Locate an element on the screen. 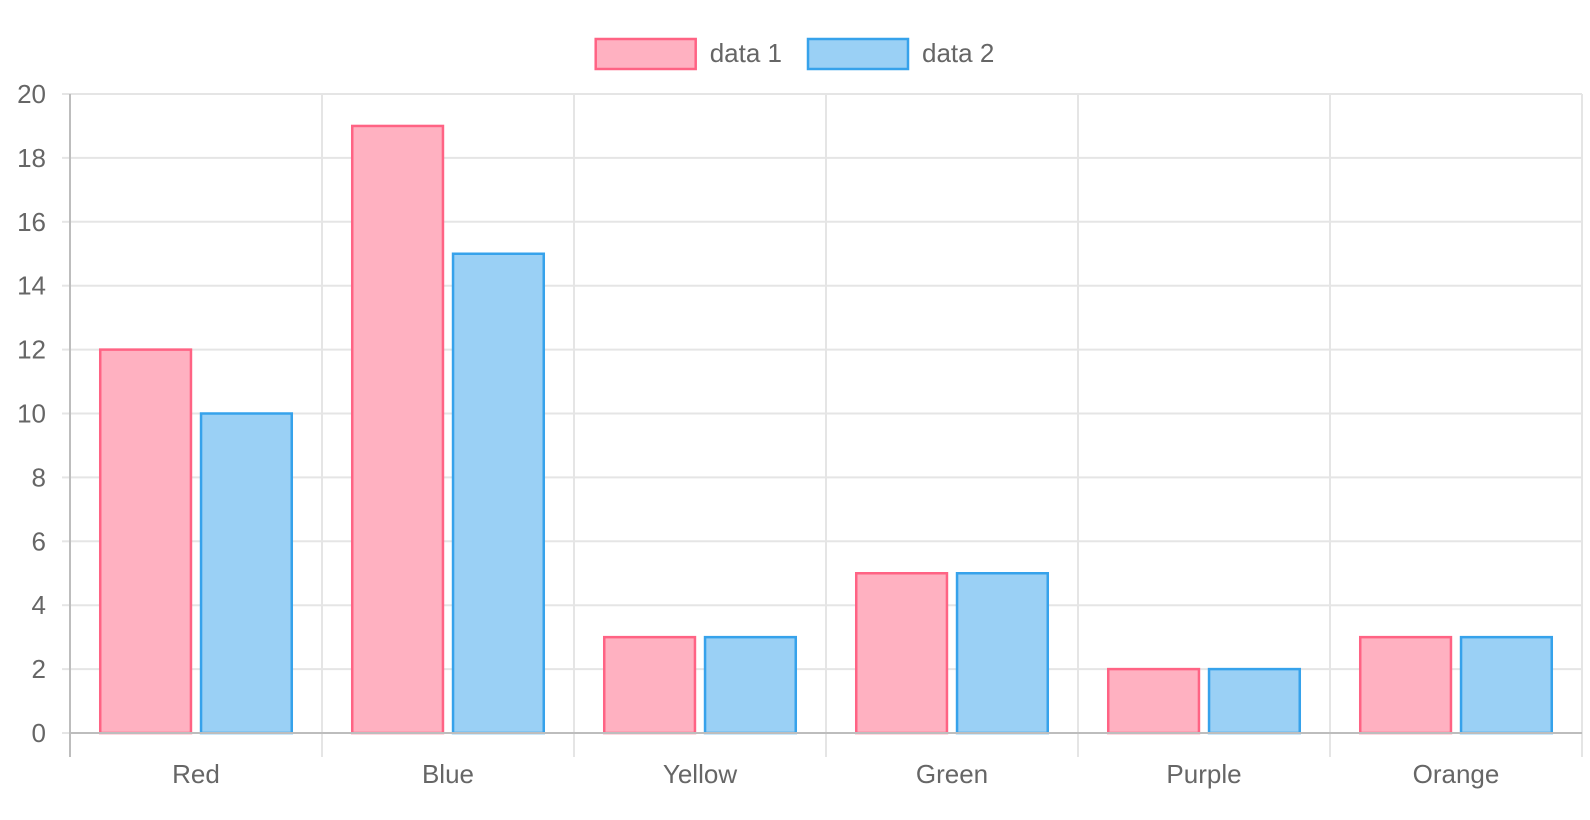 The width and height of the screenshot is (1590, 820). y-tick-label: 10 is located at coordinates (31, 414).